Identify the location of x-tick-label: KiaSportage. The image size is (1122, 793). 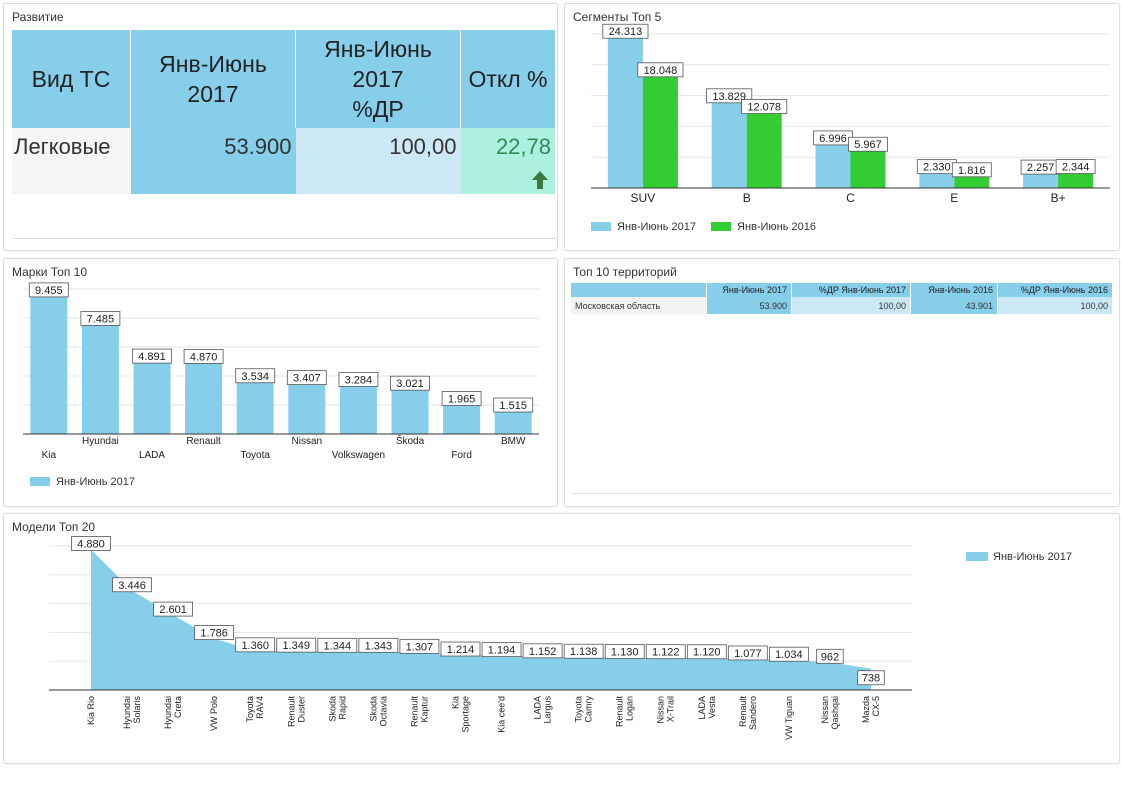
(460, 714).